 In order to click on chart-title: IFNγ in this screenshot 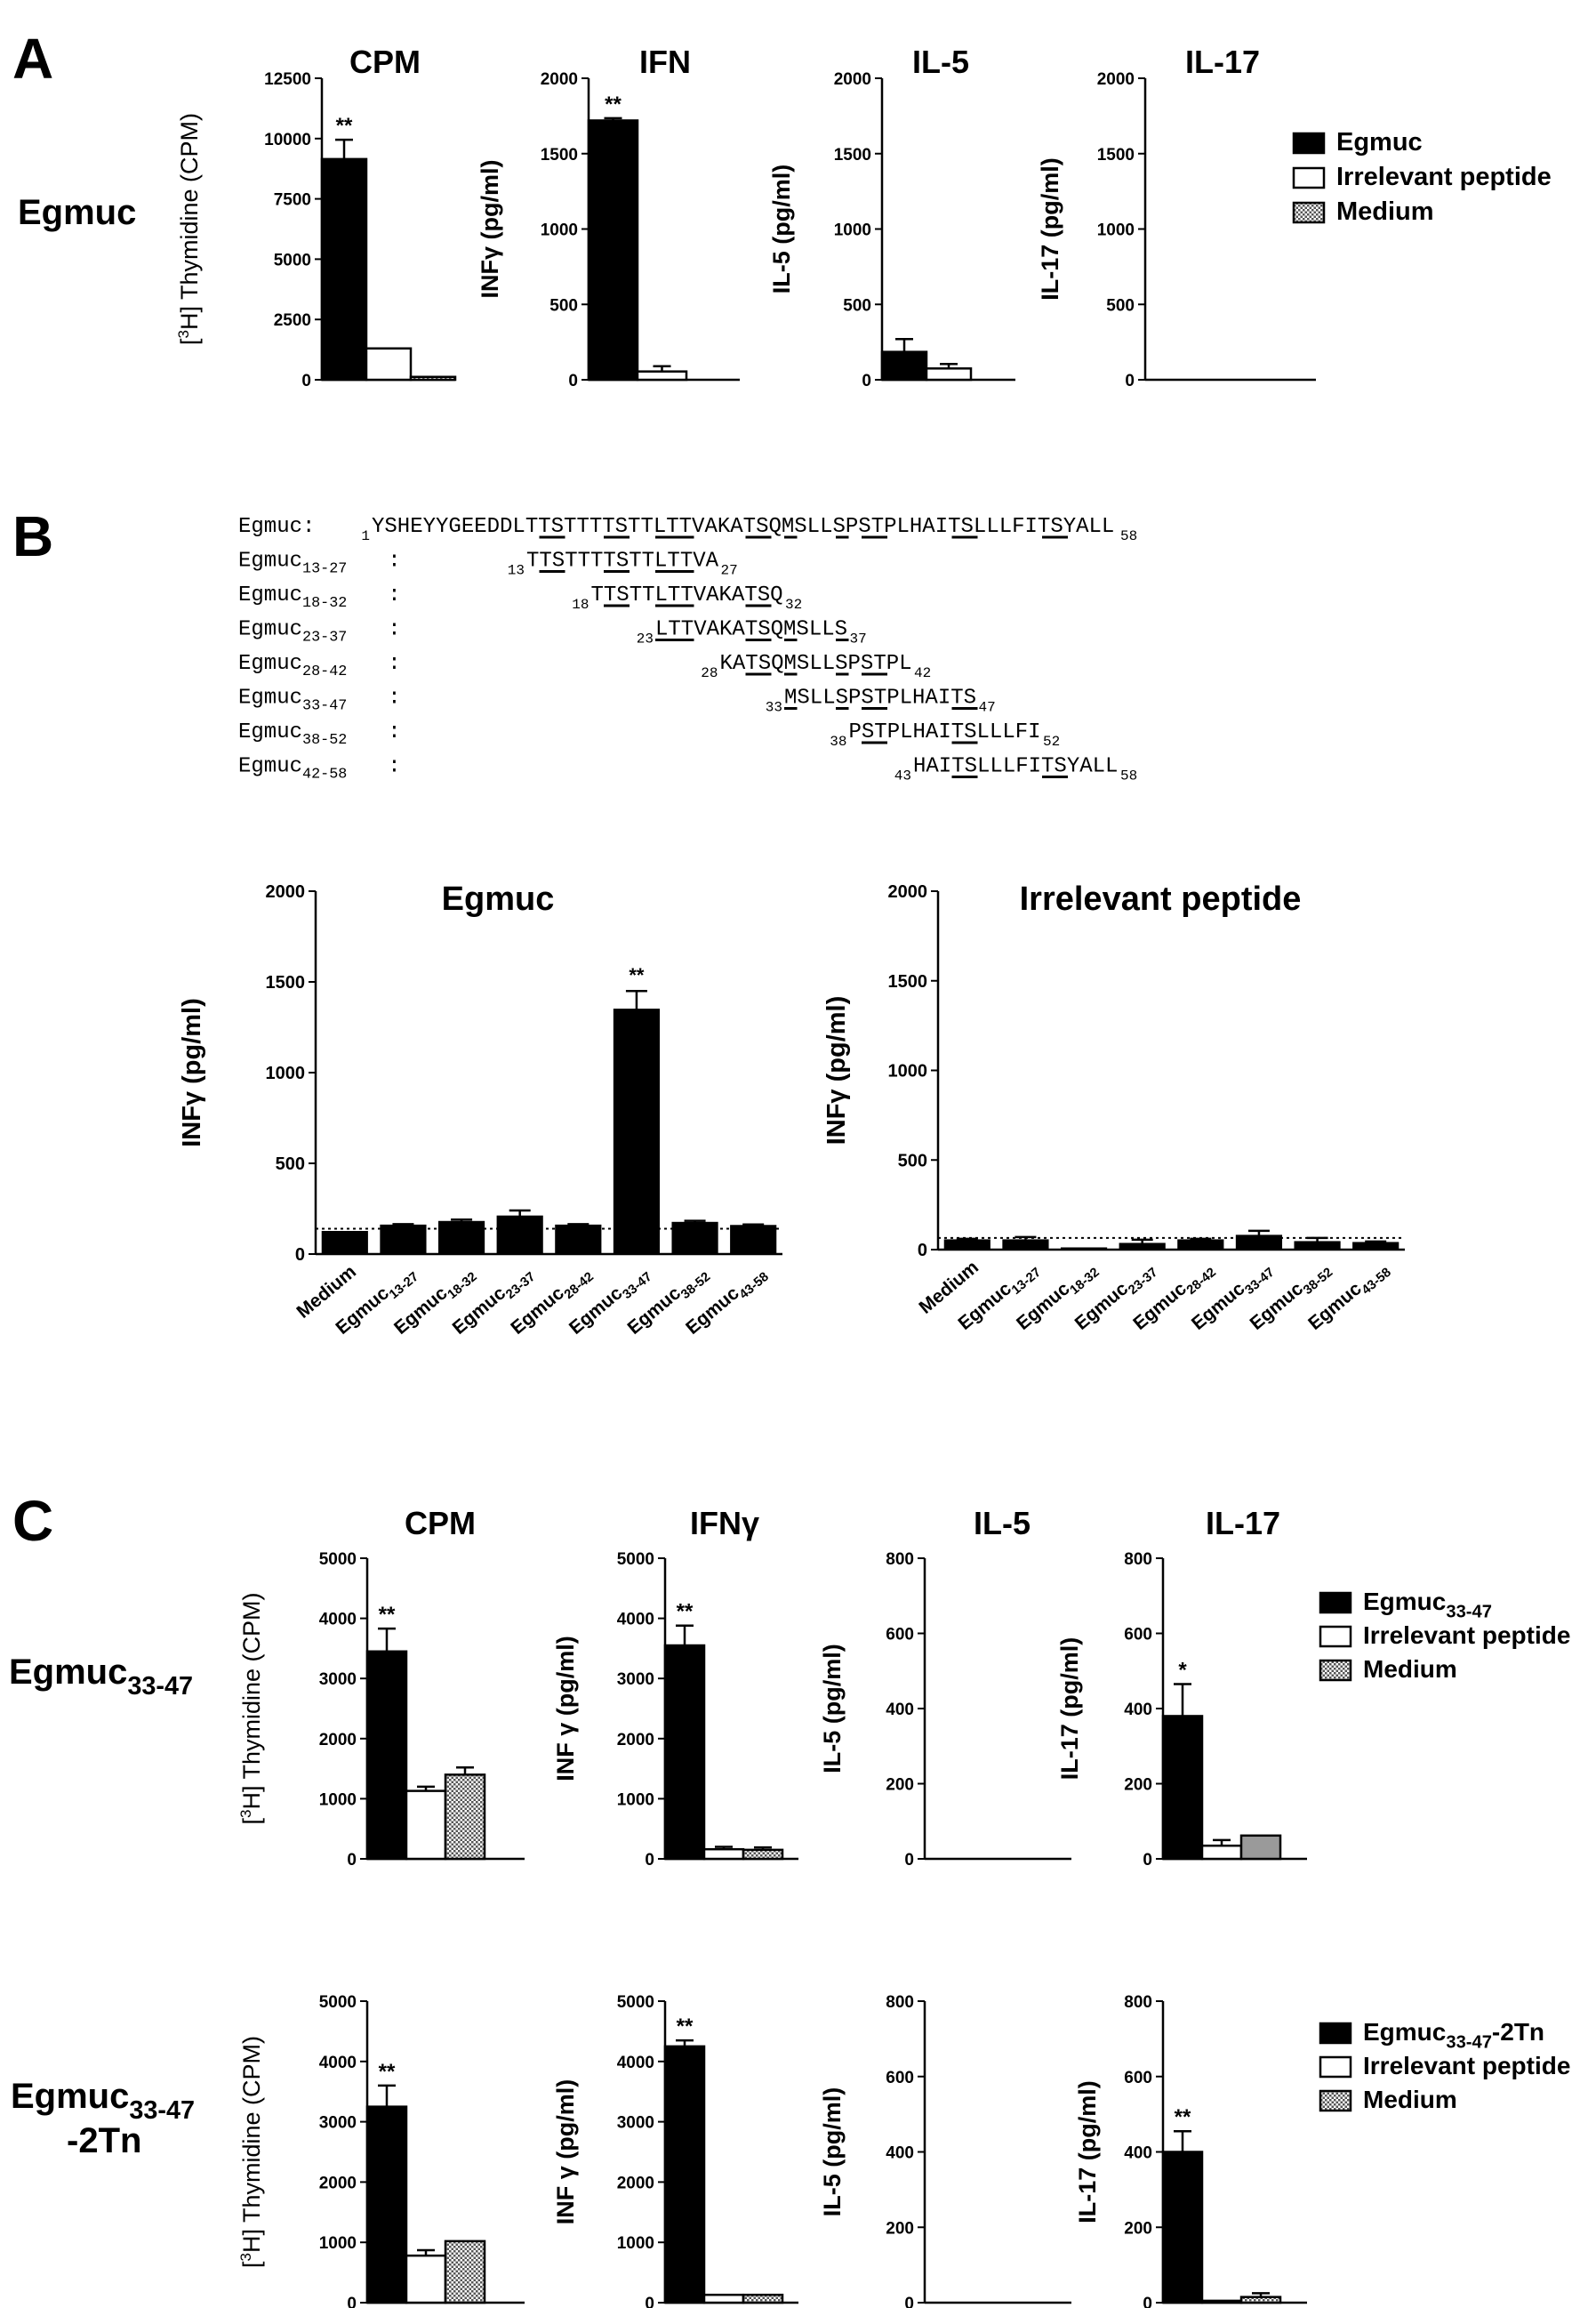, I will do `click(724, 1523)`.